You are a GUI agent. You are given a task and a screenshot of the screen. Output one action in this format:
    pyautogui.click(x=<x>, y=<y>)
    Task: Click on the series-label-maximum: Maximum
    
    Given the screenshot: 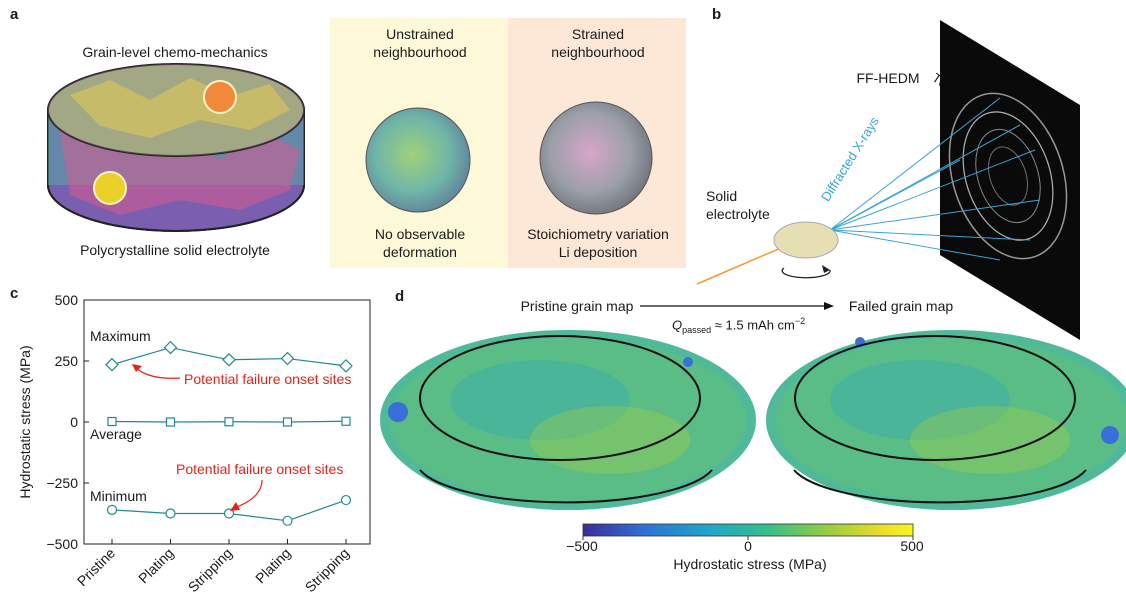 What is the action you would take?
    pyautogui.click(x=120, y=336)
    